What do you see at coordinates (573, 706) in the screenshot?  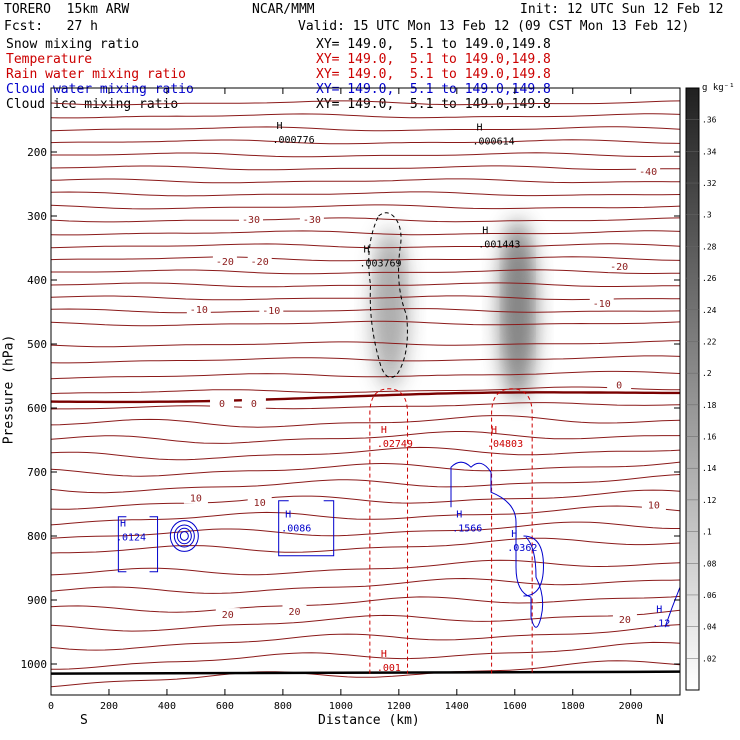 I see `x-tick-label: 1800` at bounding box center [573, 706].